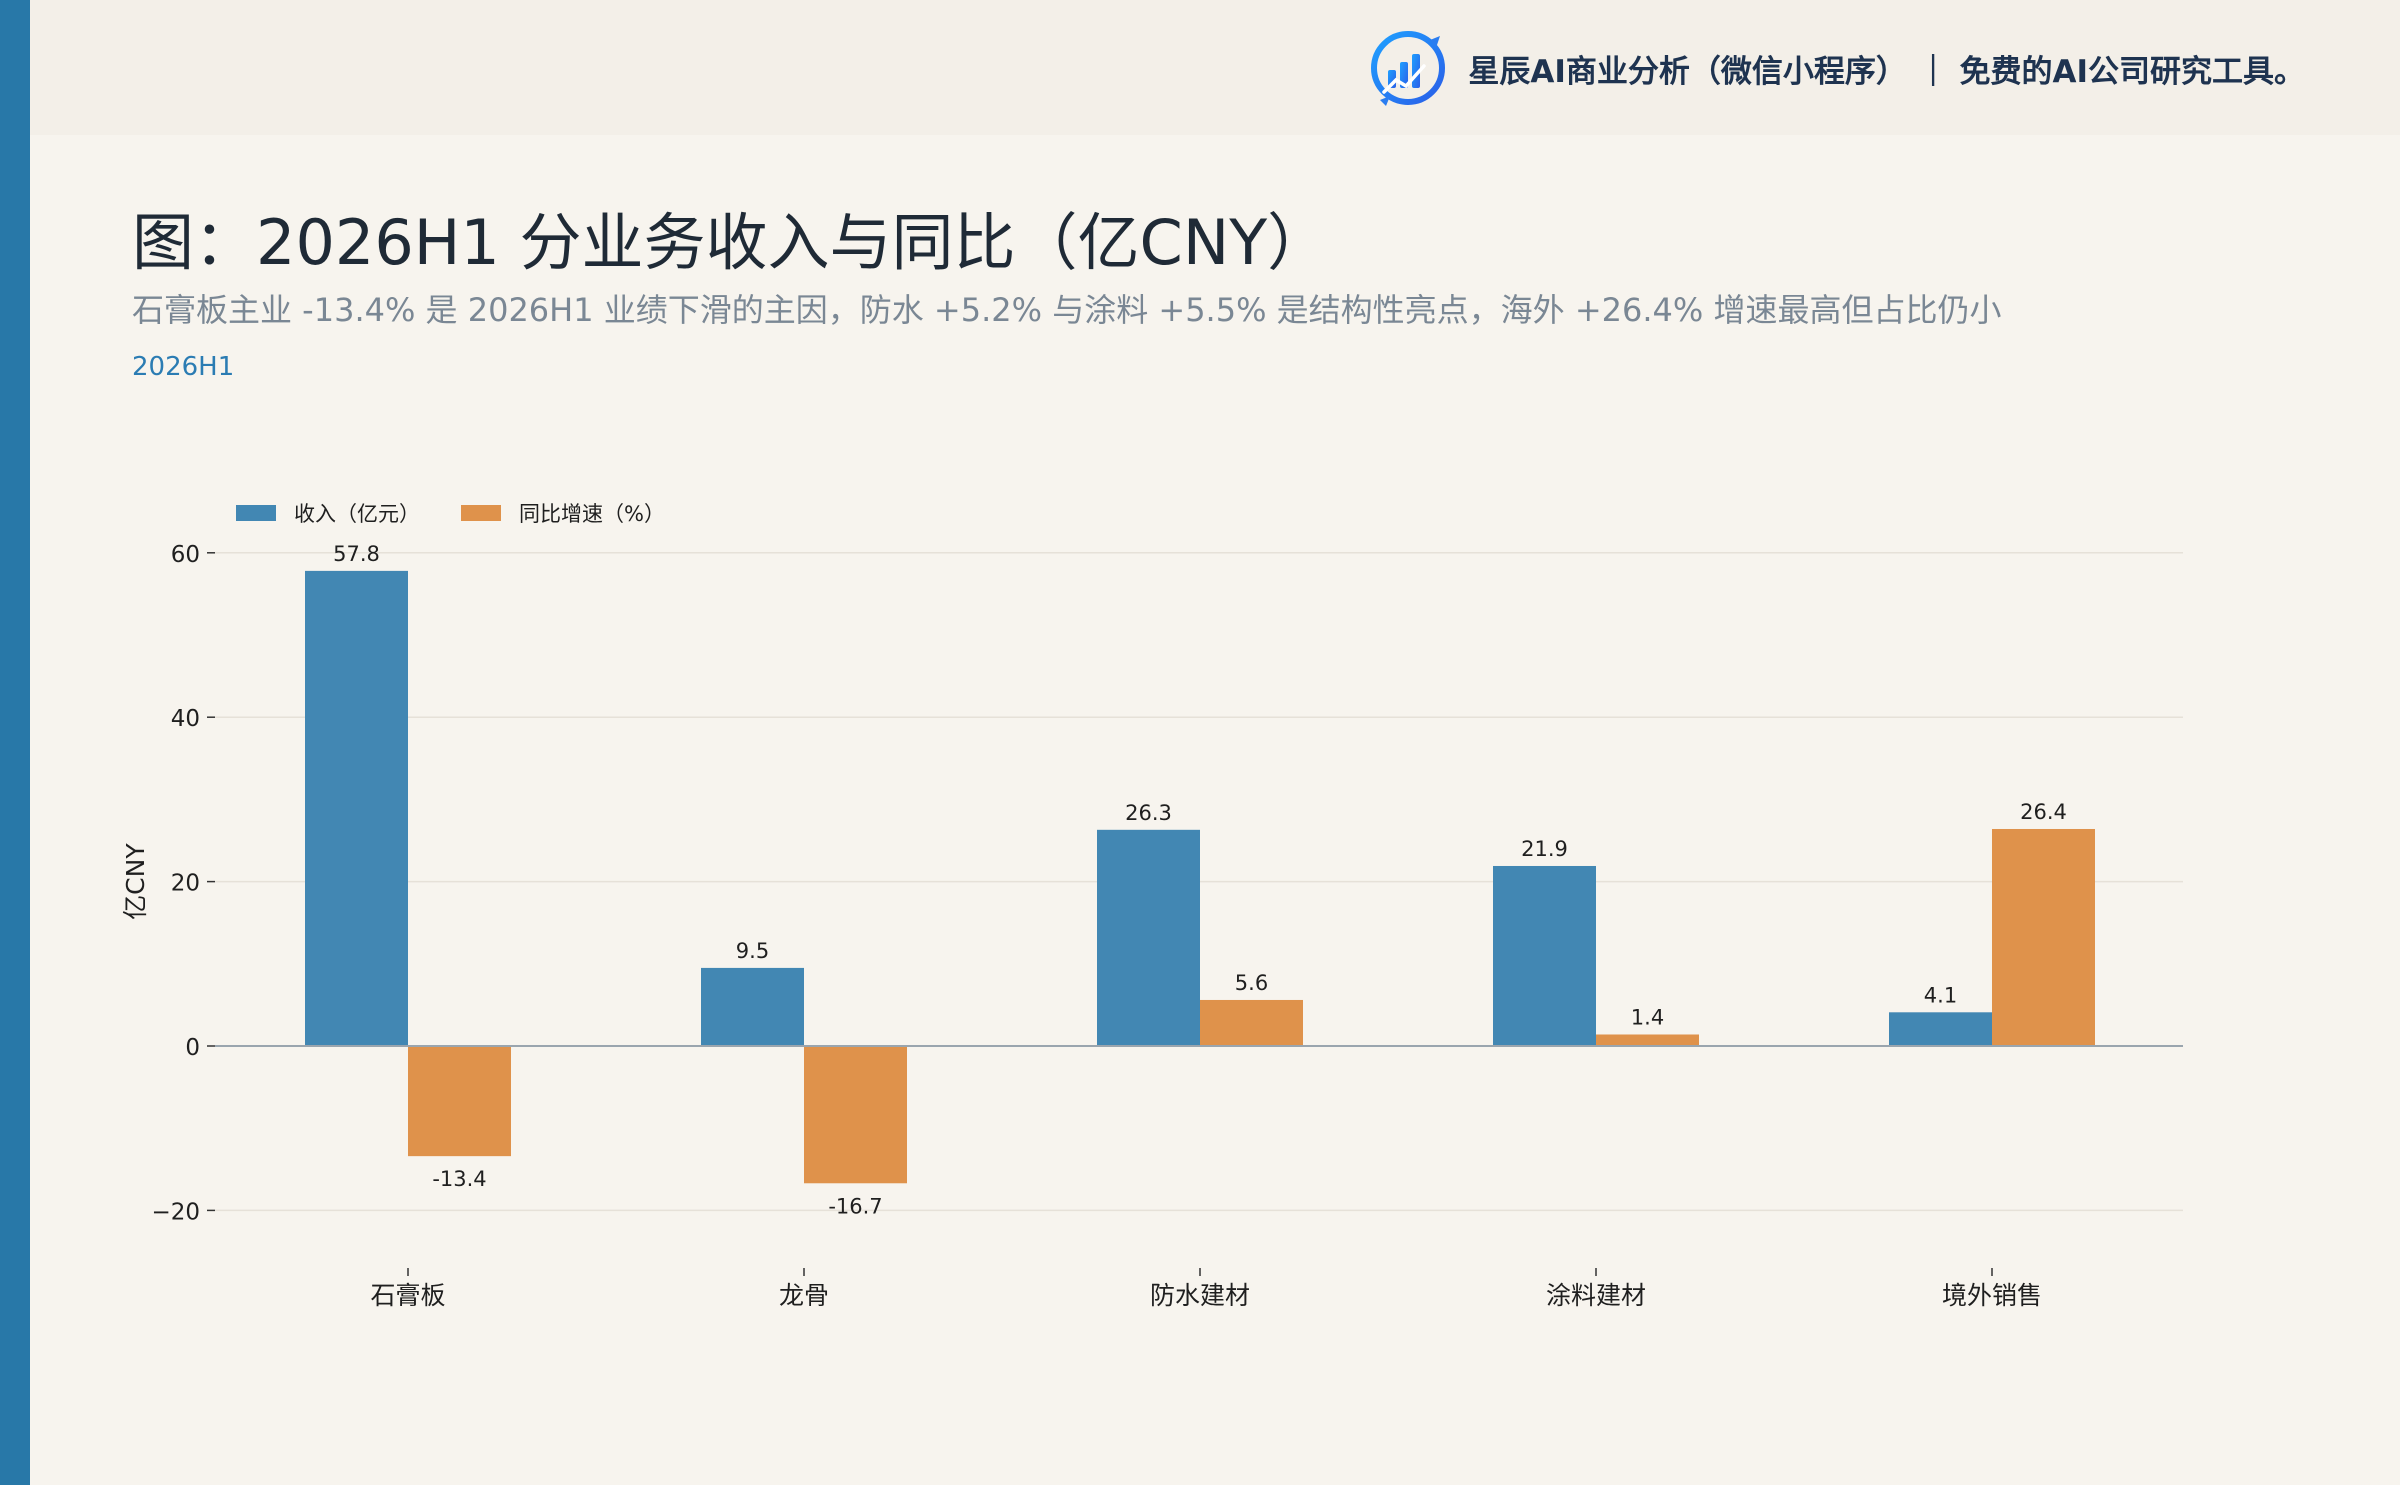  Describe the element at coordinates (15, 742) in the screenshot. I see `left-accent-bar` at that location.